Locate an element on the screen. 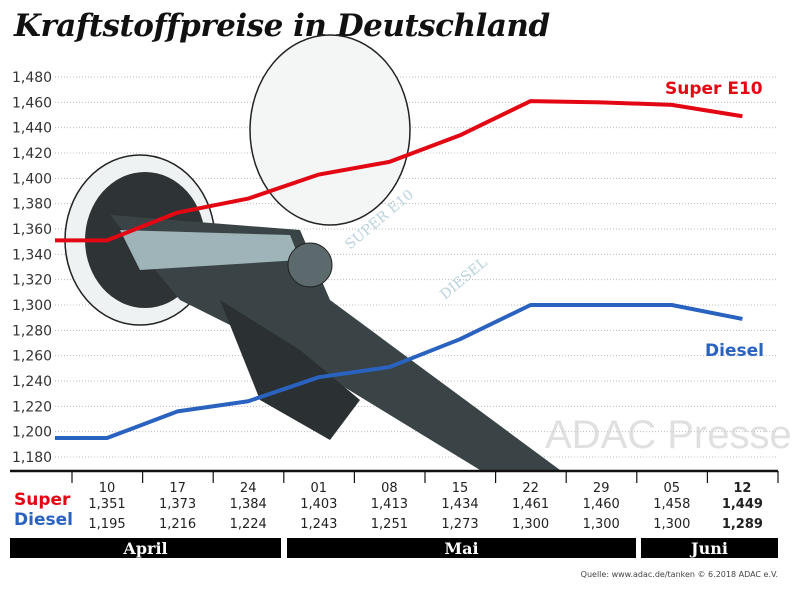 This screenshot has height=595, width=800. row-label: Super is located at coordinates (42, 500).